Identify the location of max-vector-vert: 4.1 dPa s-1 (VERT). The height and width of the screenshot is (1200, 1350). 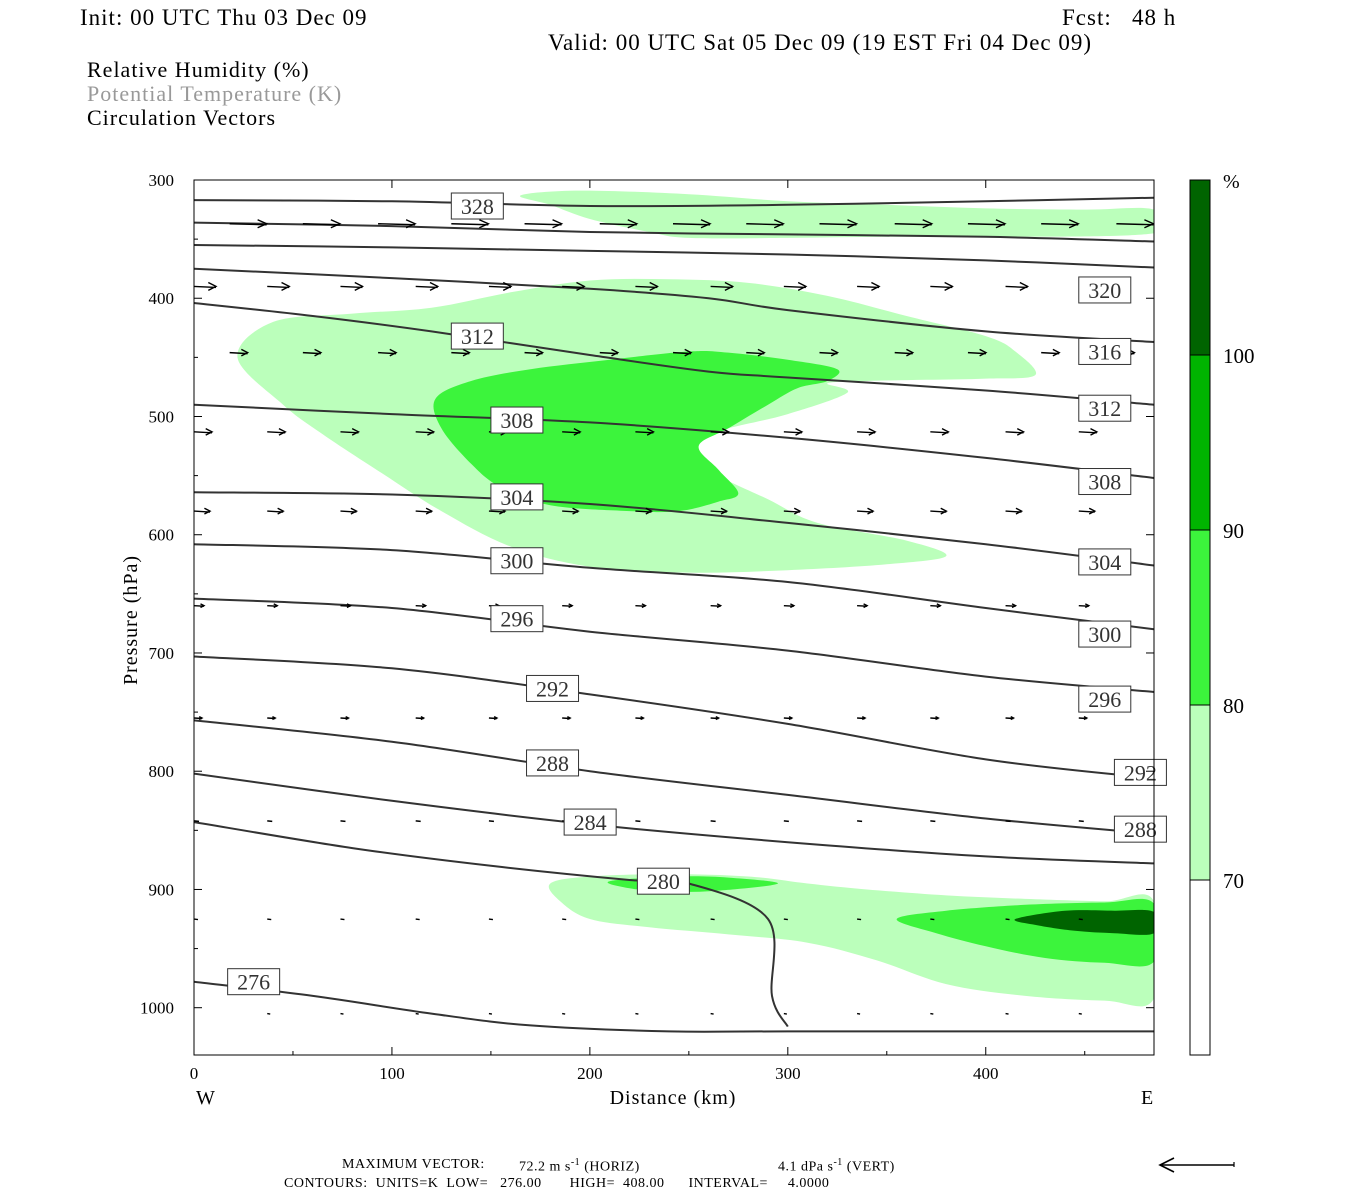
(836, 1166).